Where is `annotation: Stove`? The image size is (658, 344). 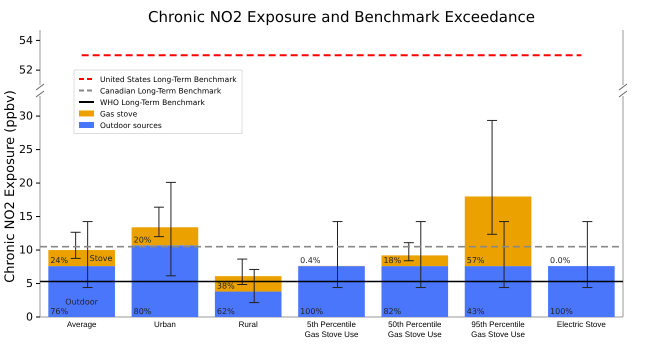
annotation: Stove is located at coordinates (101, 259).